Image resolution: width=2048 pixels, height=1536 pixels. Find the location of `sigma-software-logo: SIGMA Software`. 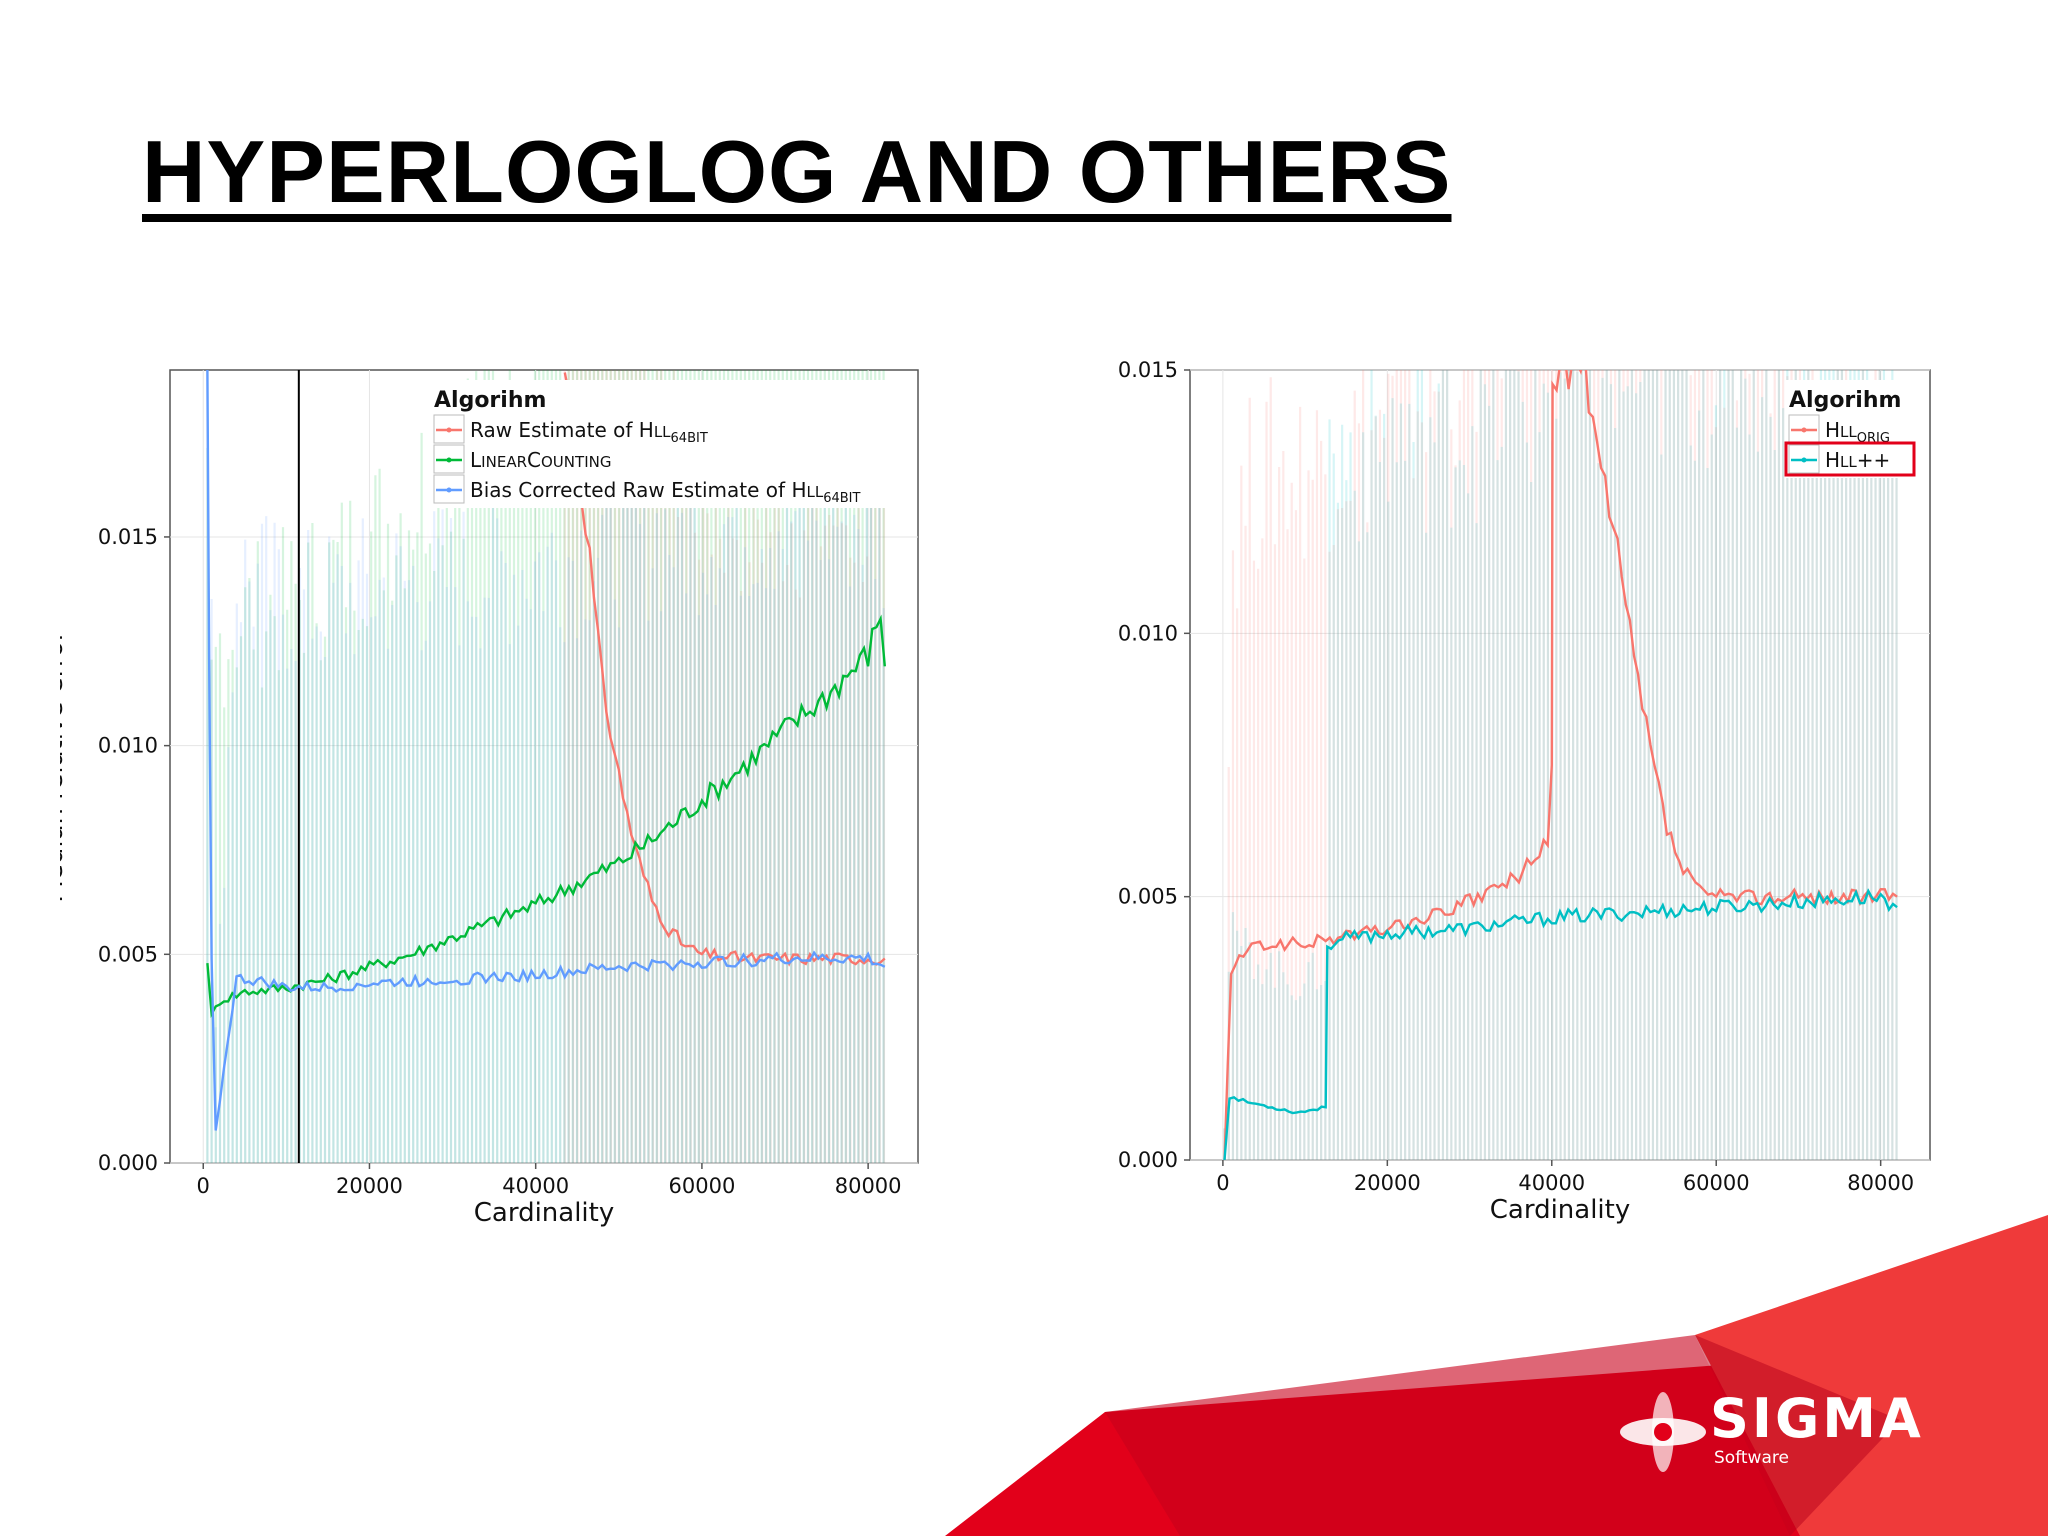

sigma-software-logo: SIGMA Software is located at coordinates (1769, 1435).